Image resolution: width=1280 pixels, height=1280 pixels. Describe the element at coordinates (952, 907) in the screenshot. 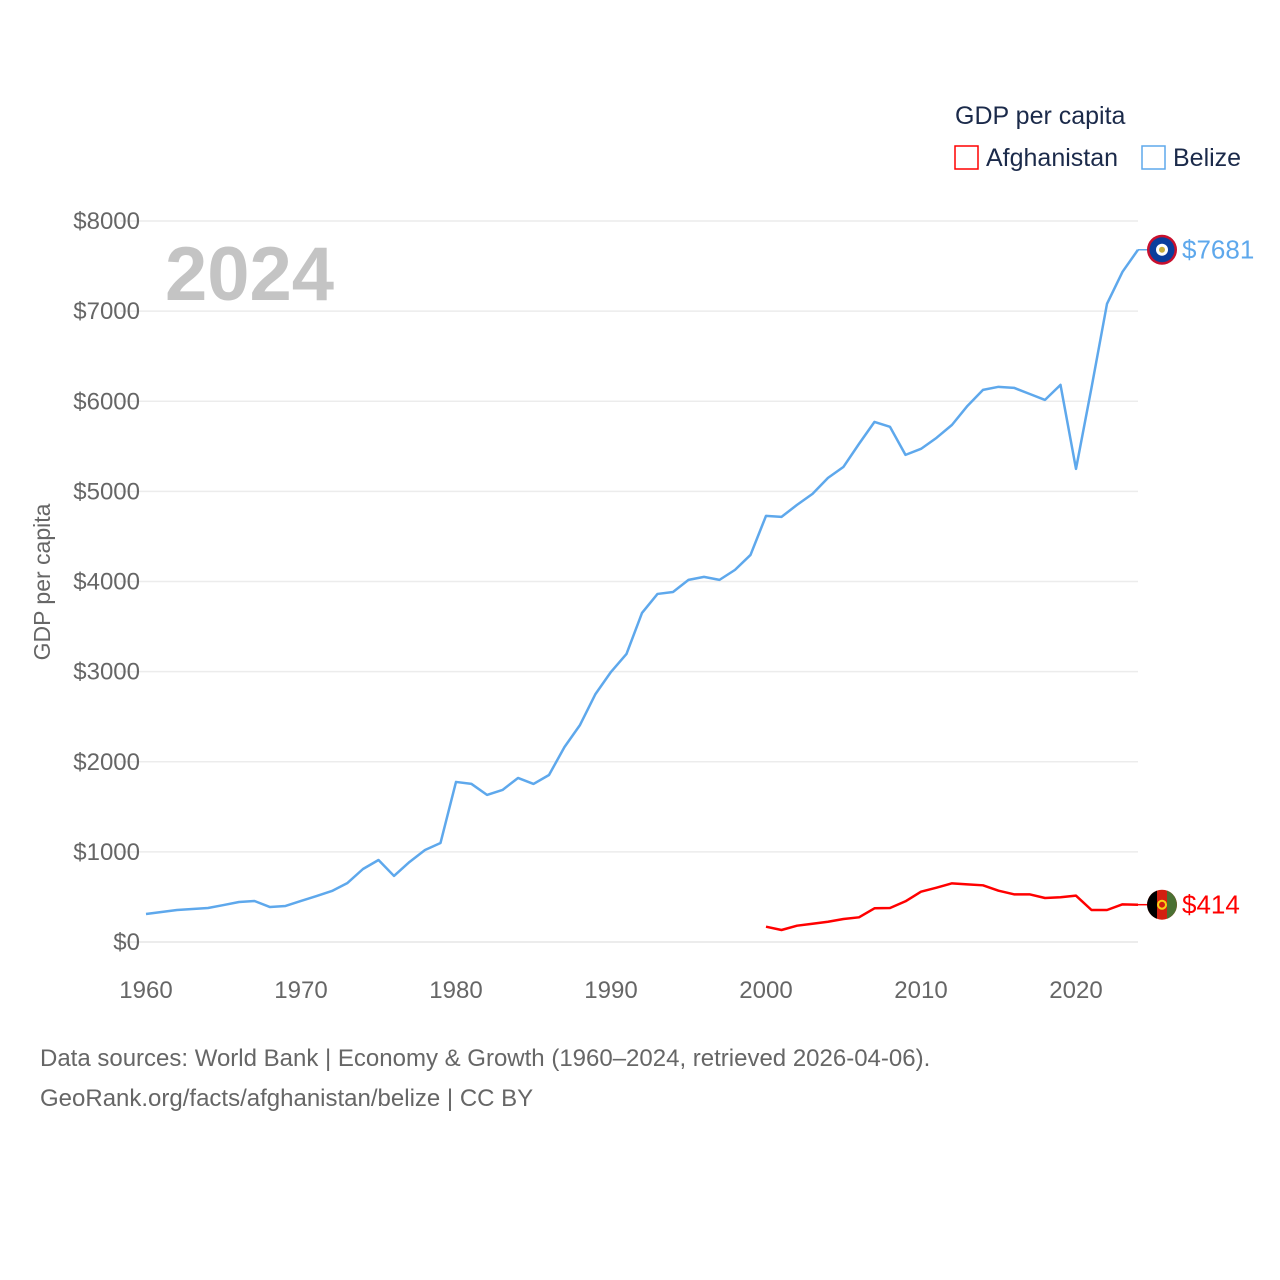

I see `series-line-afghanistan` at that location.